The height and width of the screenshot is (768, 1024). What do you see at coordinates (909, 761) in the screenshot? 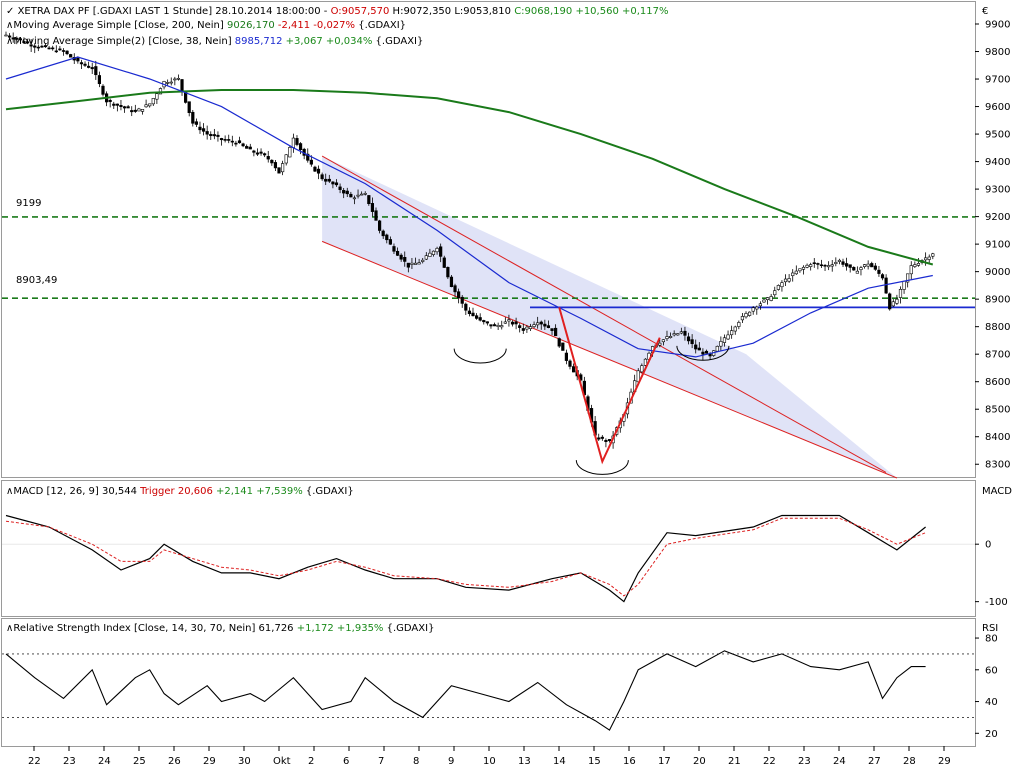
I see `x-tick-label: 28` at bounding box center [909, 761].